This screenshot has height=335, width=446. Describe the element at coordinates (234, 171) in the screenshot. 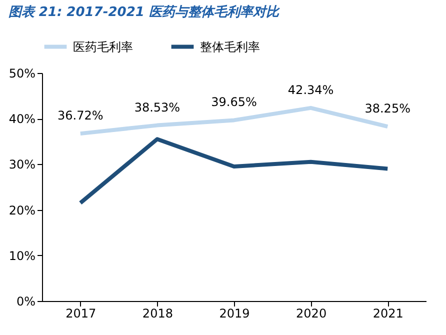

I see `line-series` at that location.